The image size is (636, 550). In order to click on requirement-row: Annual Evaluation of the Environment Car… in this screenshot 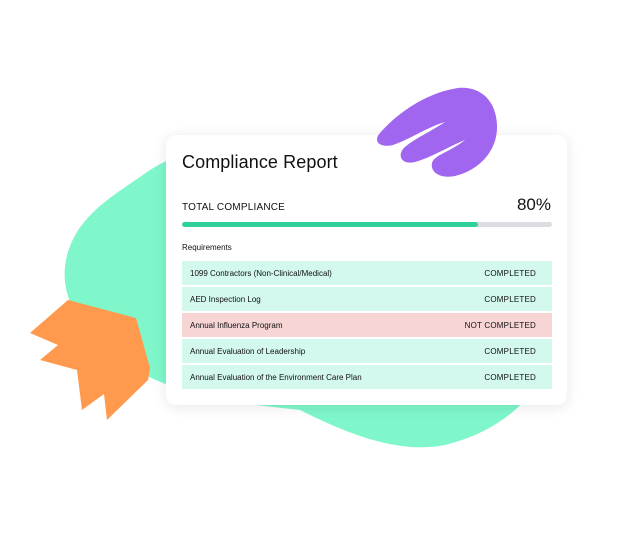, I will do `click(367, 377)`.